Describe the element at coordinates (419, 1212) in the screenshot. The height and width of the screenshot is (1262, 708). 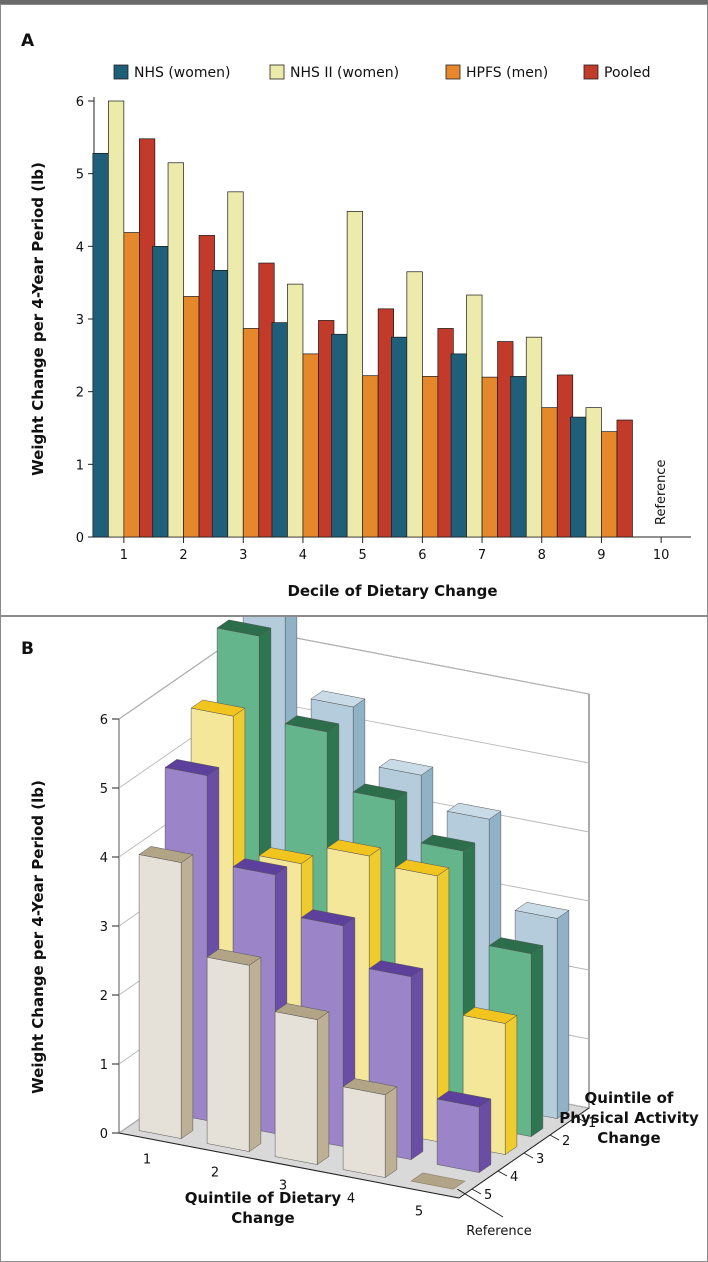
I see `x-tick-label-b-4: 5` at that location.